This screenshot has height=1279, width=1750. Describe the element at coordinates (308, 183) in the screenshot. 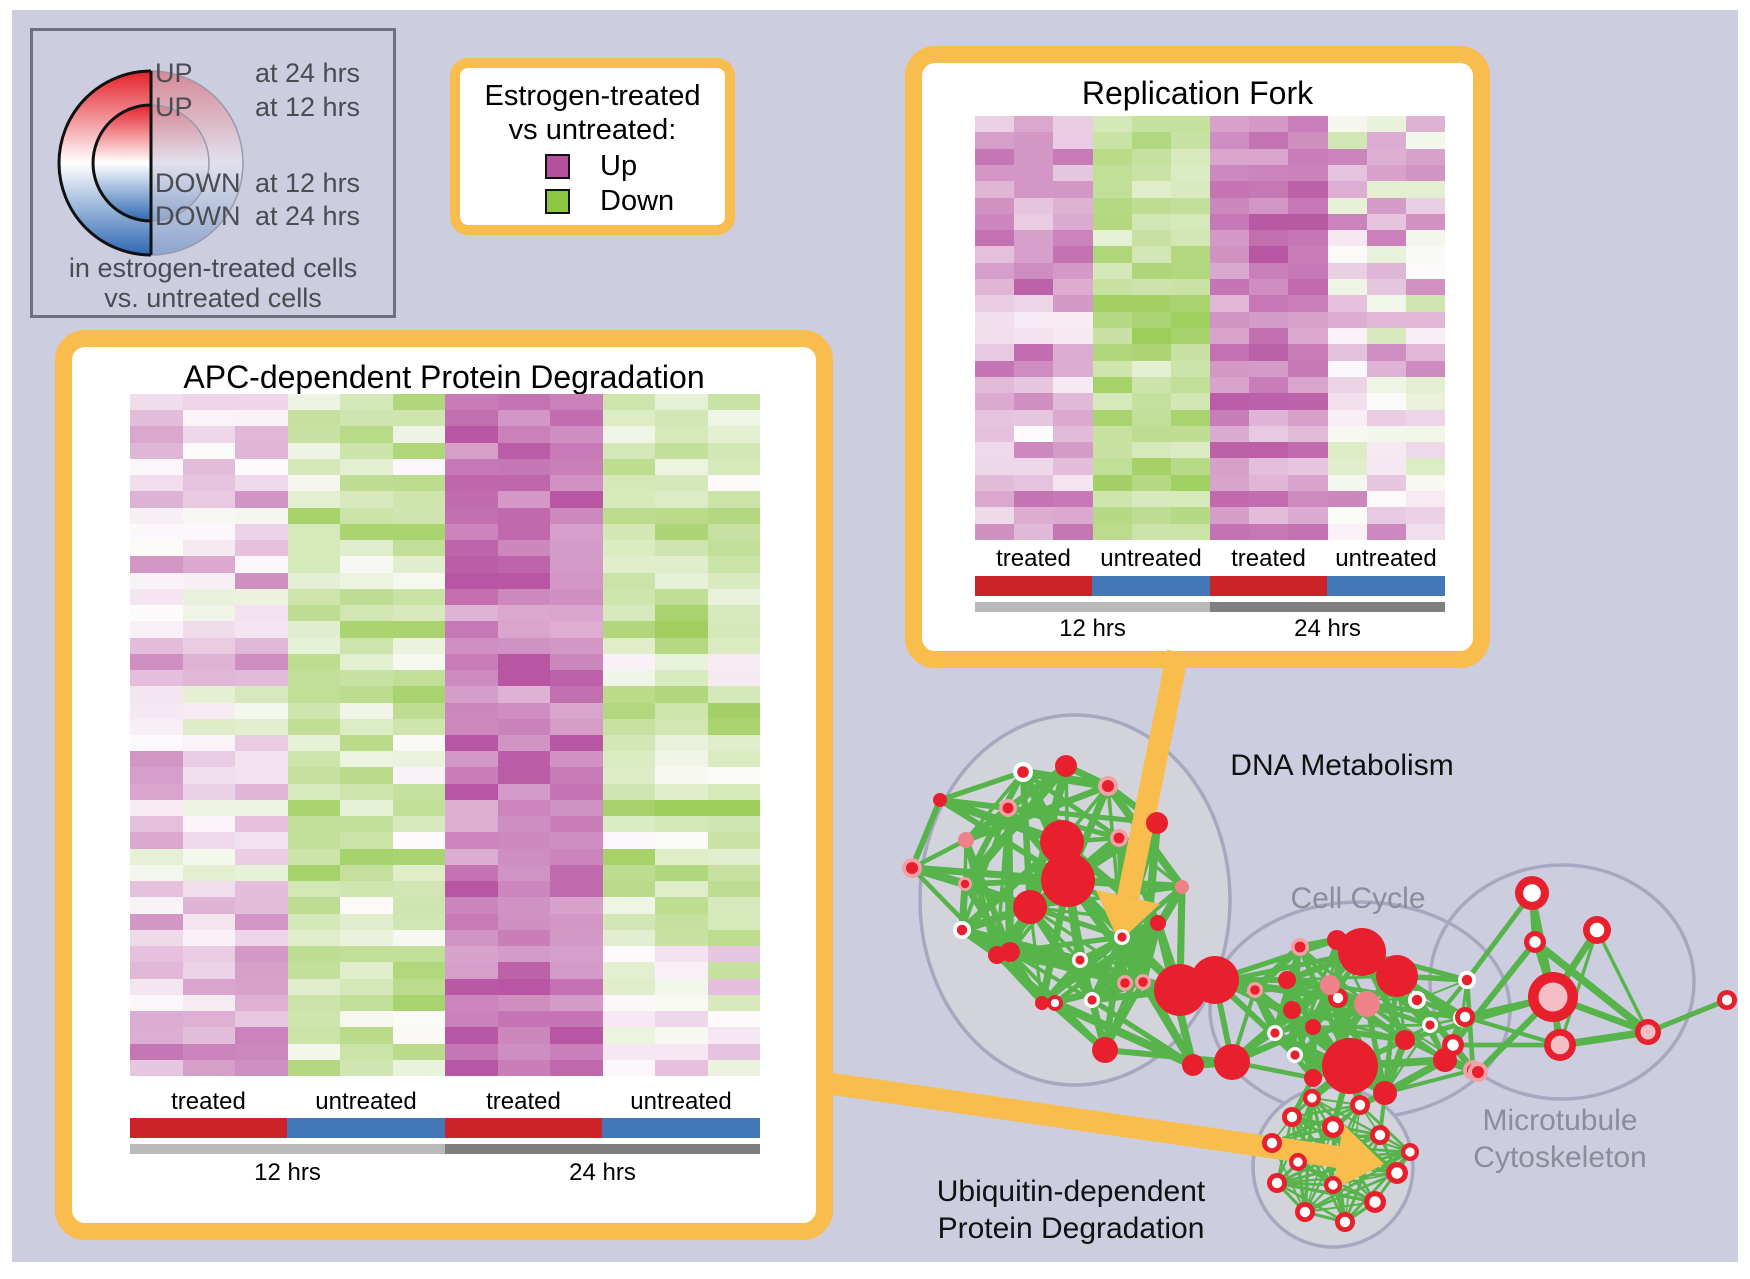

I see `ring-time-down12: at 12 hrs` at that location.